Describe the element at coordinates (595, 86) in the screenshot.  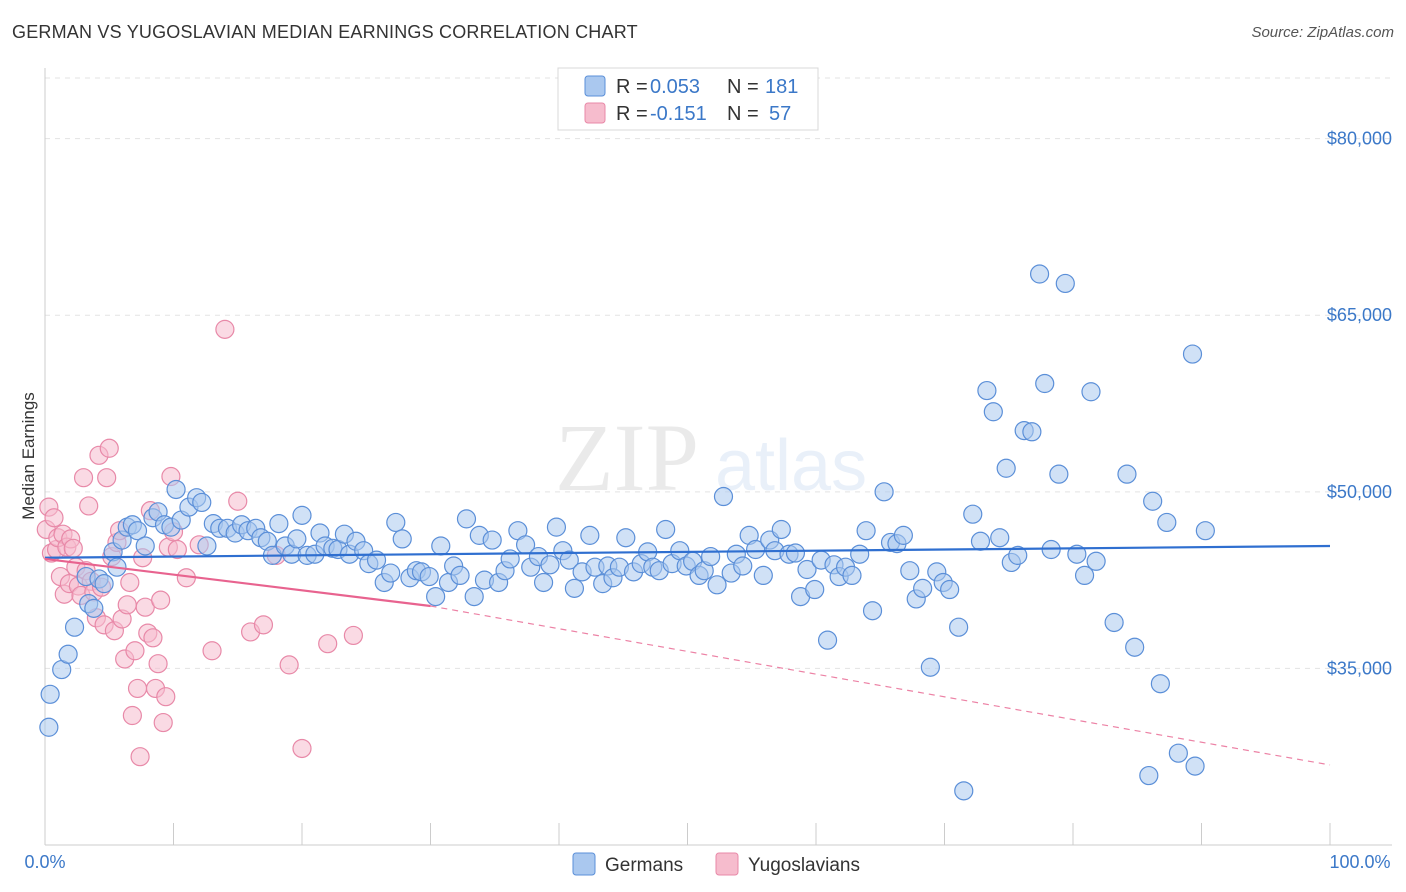
I see `germans-swatch` at that location.